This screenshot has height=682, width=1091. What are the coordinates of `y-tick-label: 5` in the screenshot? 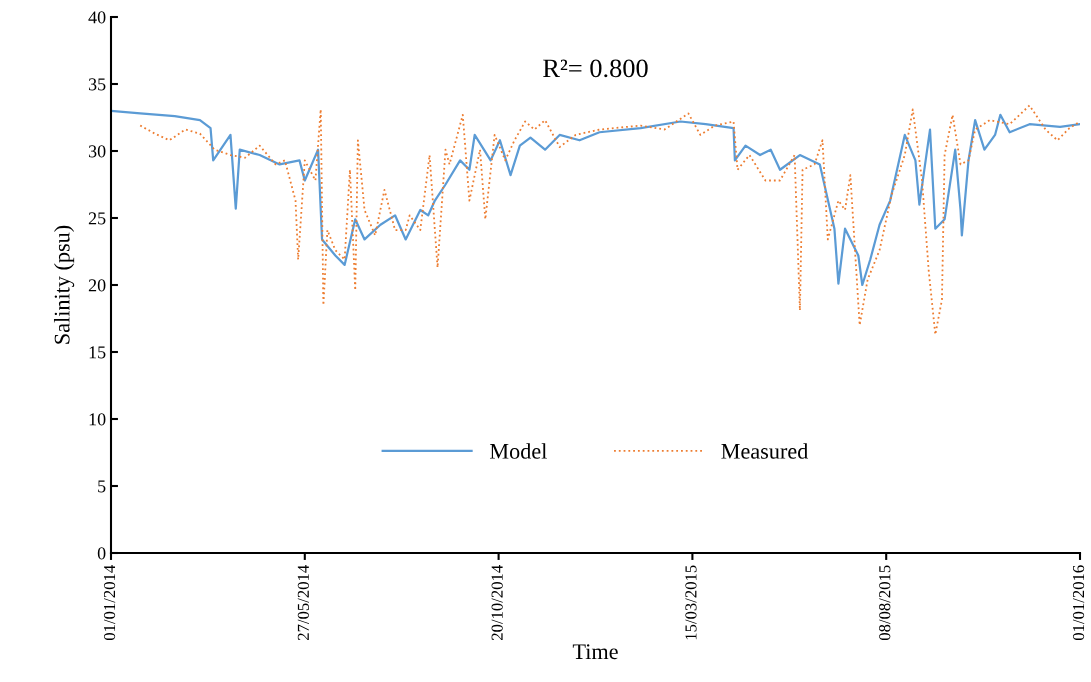 It's located at (102, 486).